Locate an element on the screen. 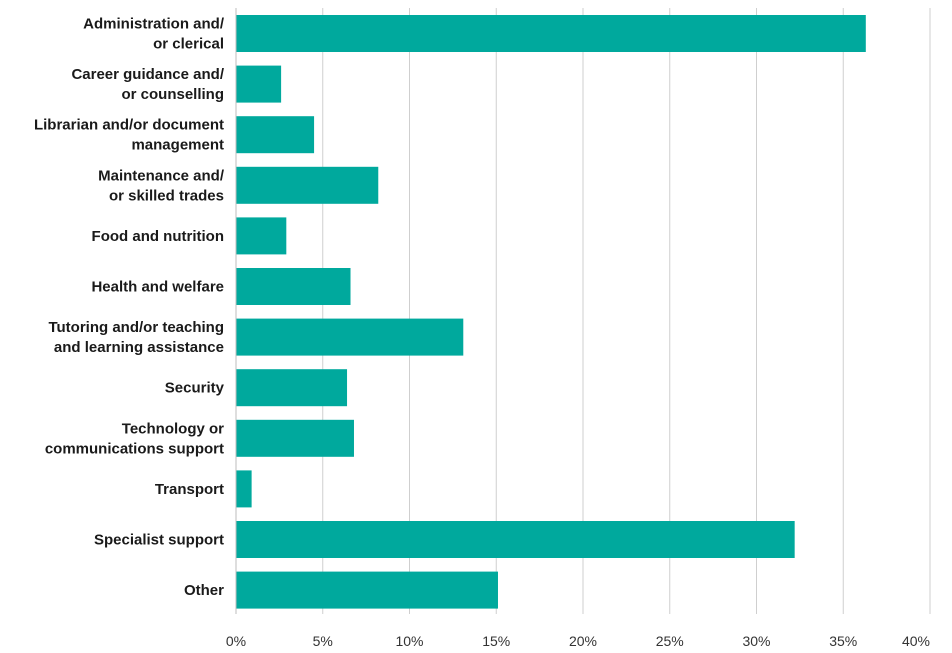  category-label: Administration and/or clerical is located at coordinates (154, 34).